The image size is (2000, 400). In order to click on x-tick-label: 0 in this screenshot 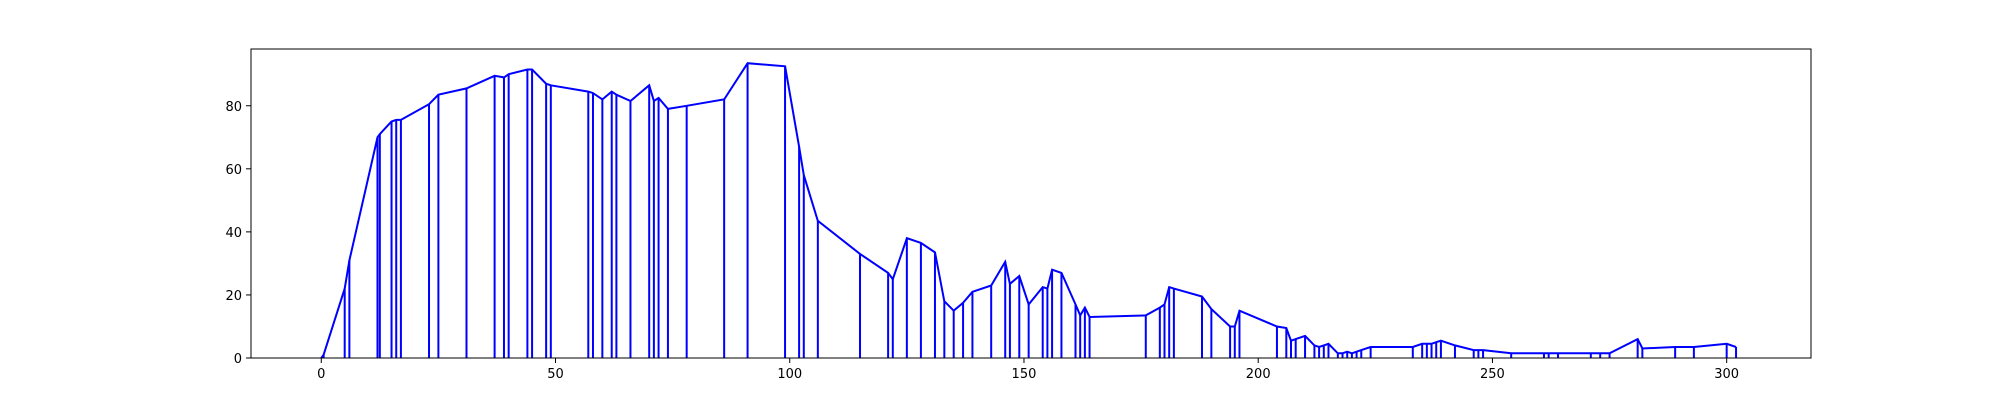, I will do `click(321, 374)`.